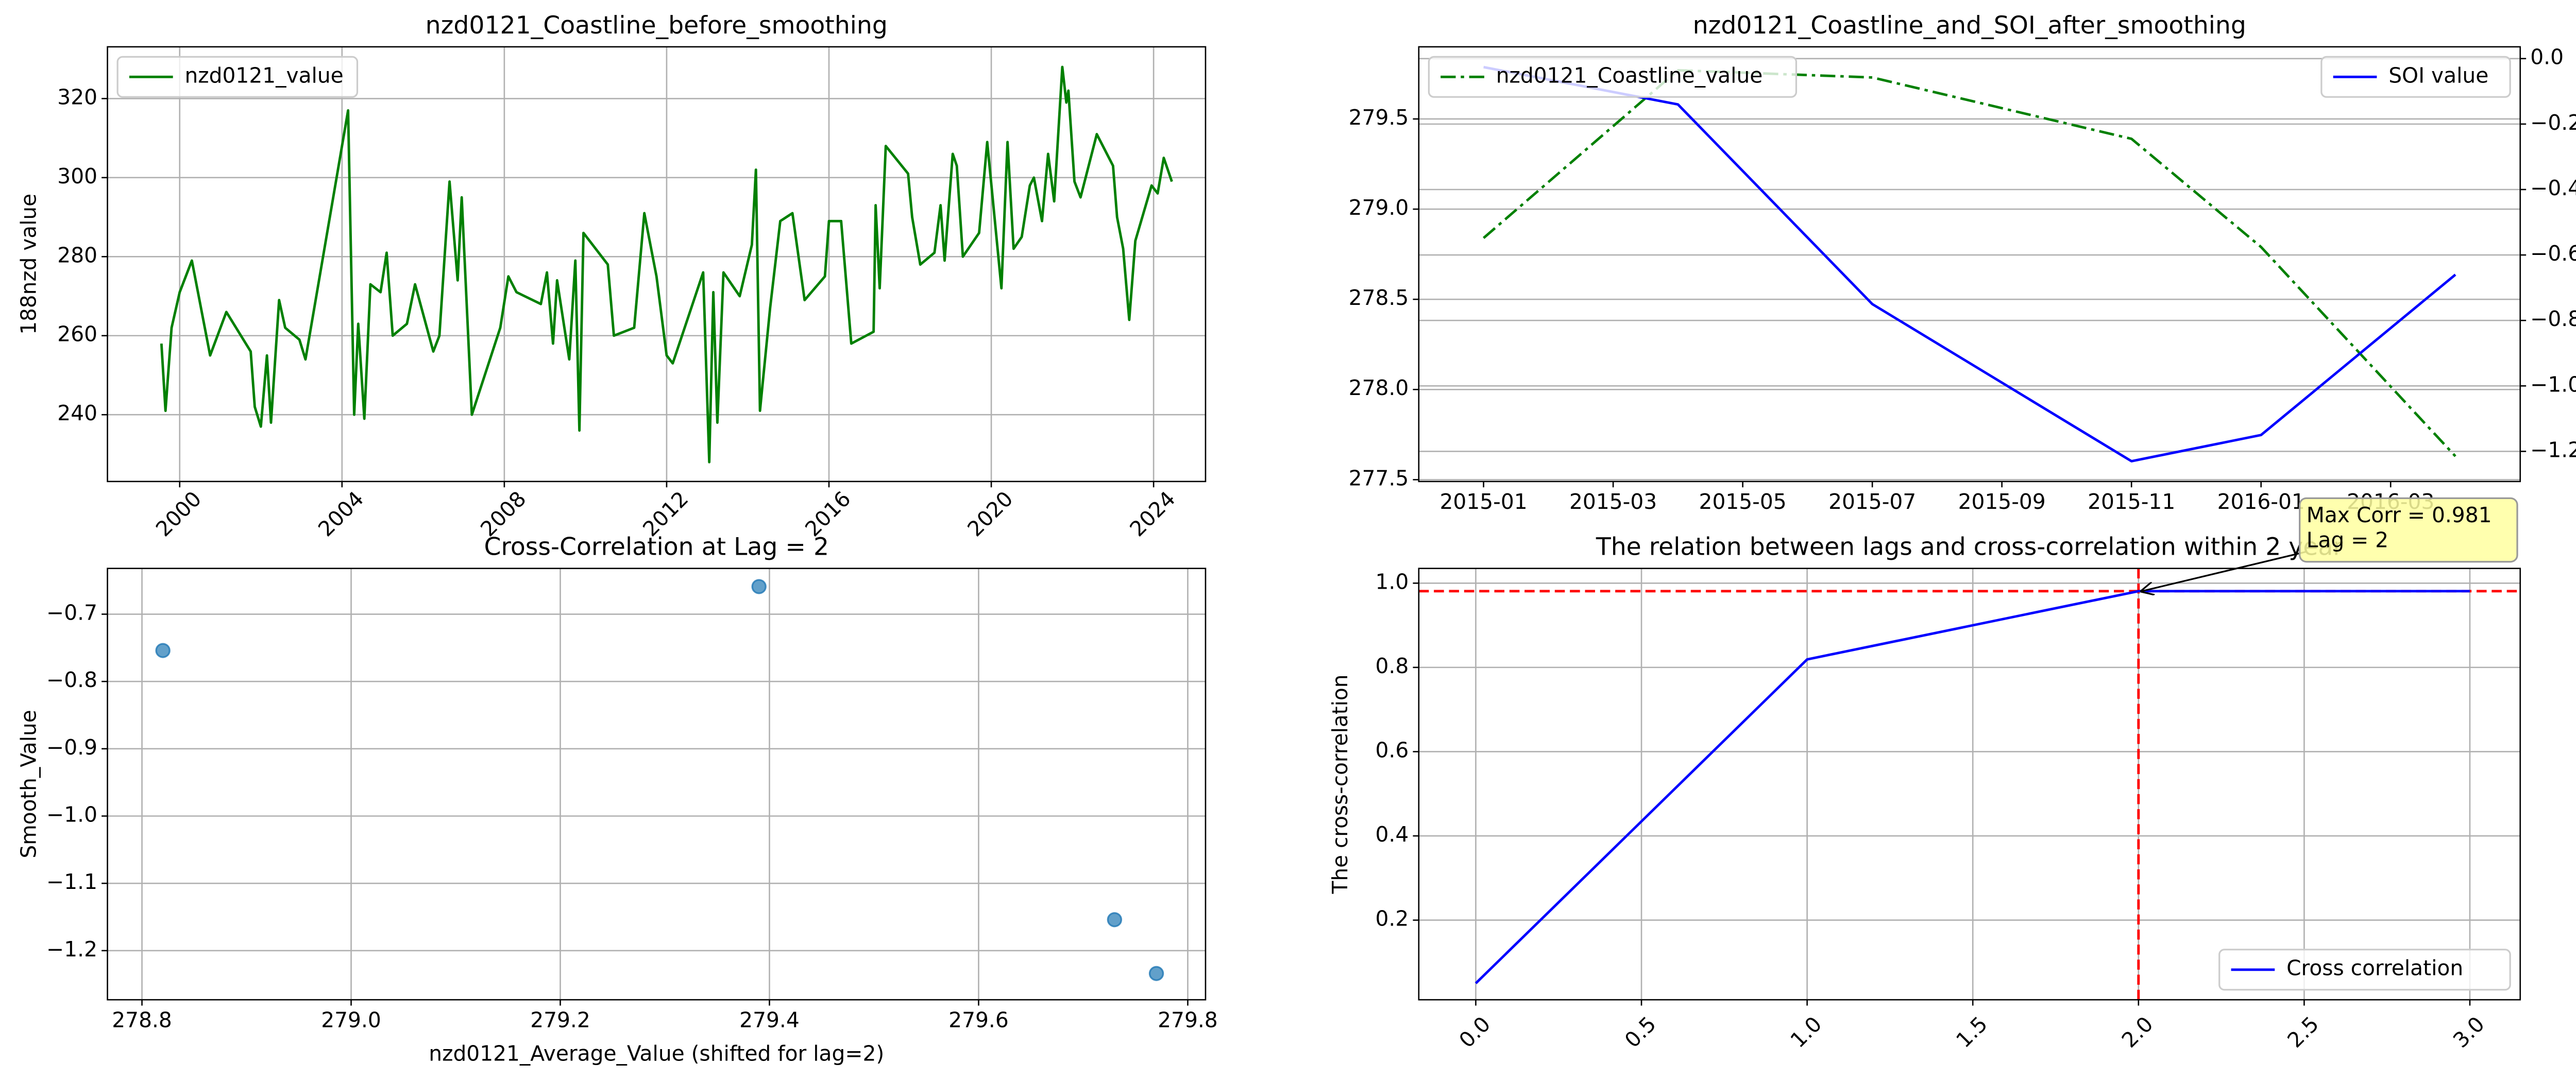  Describe the element at coordinates (2553, 122) in the screenshot. I see `y2-tick-label: −0.2` at that location.